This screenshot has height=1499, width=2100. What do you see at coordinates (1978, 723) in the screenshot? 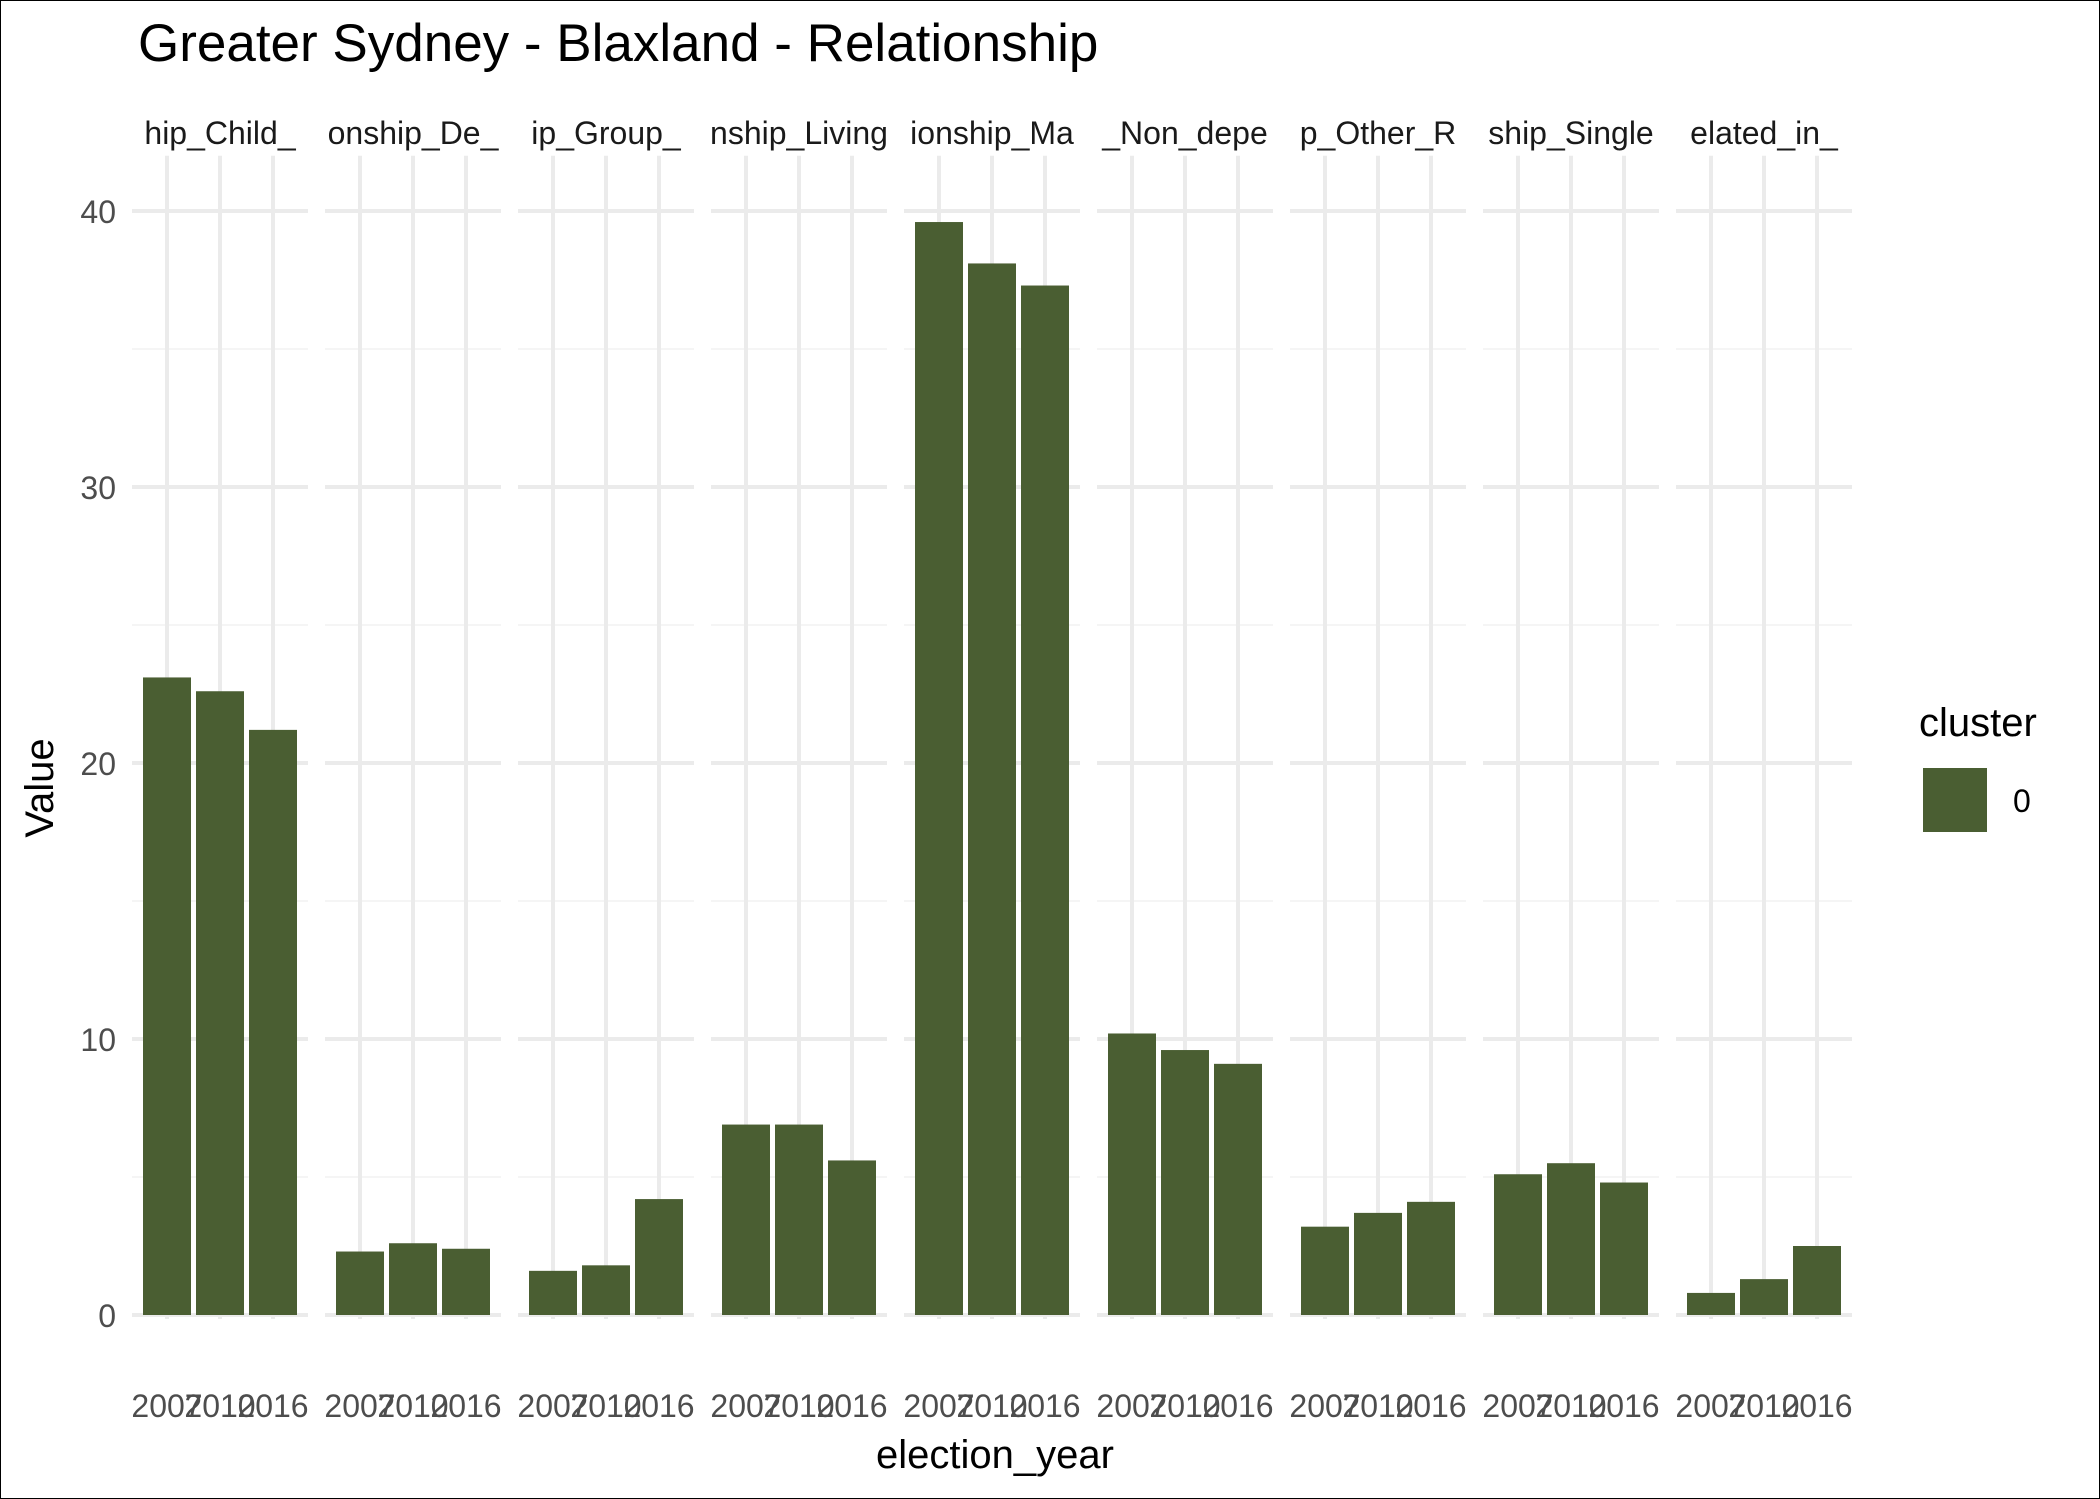
I see `legend-title: cluster` at bounding box center [1978, 723].